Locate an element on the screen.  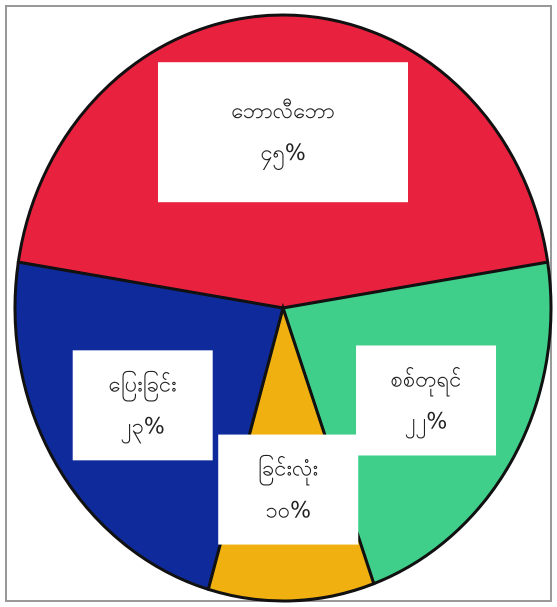
value-label: ၂၃% is located at coordinates (143, 428).